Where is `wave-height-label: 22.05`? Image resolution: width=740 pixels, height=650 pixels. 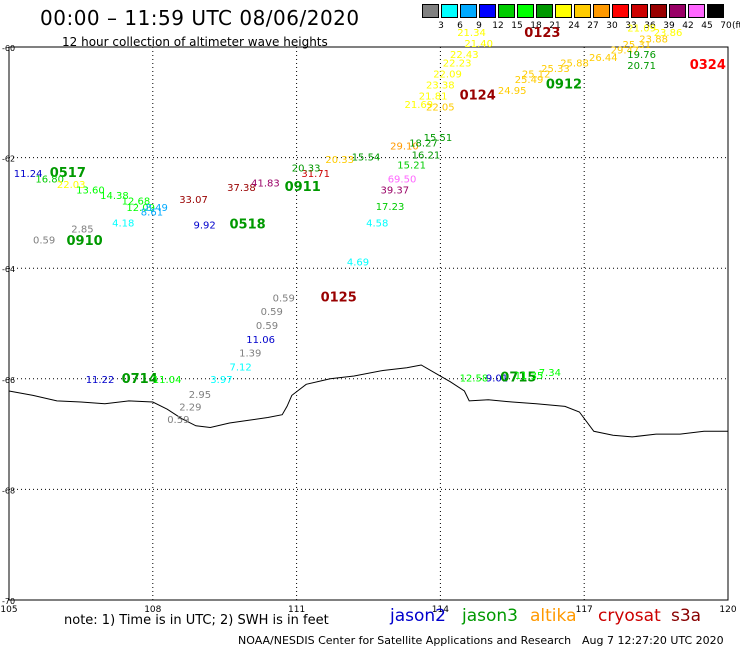
wave-height-label: 22.05 is located at coordinates (440, 108).